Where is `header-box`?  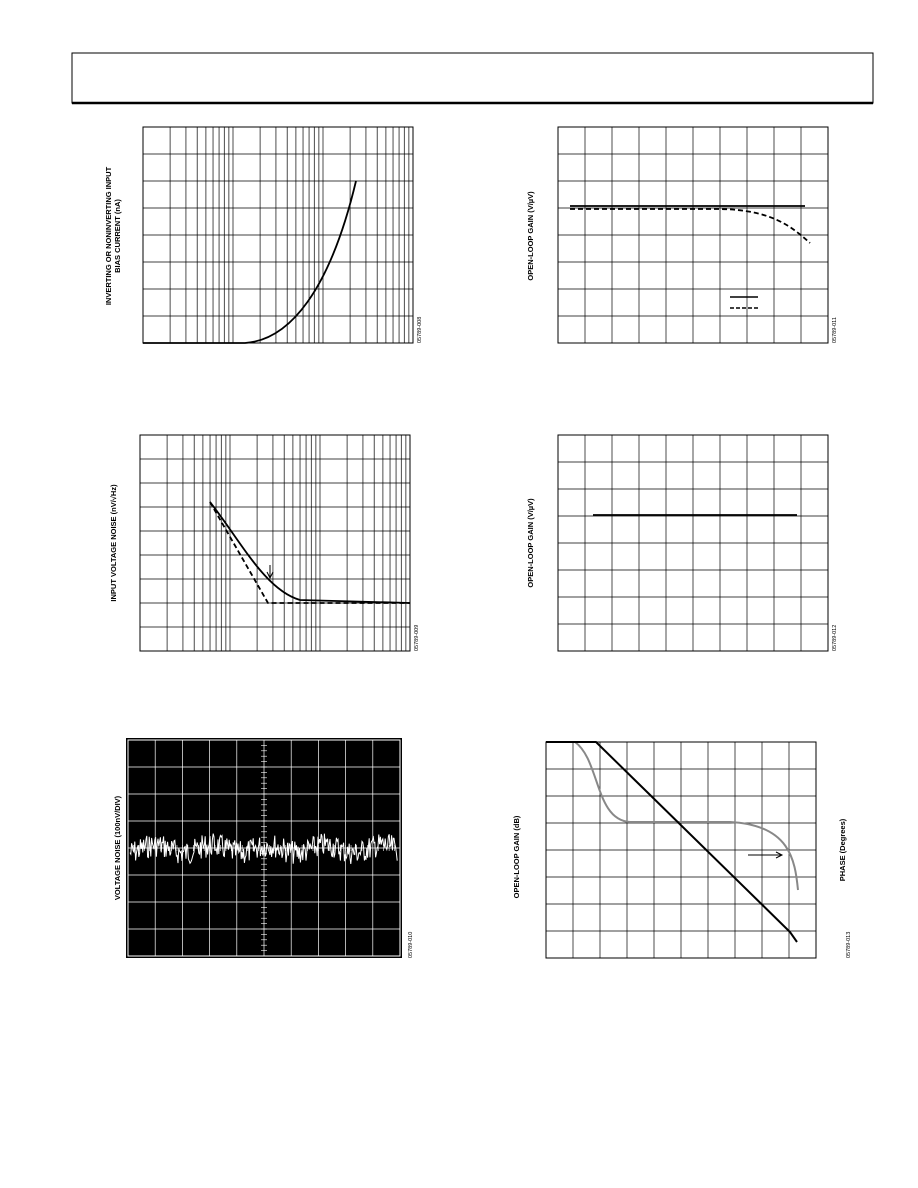
header-box is located at coordinates (472, 78).